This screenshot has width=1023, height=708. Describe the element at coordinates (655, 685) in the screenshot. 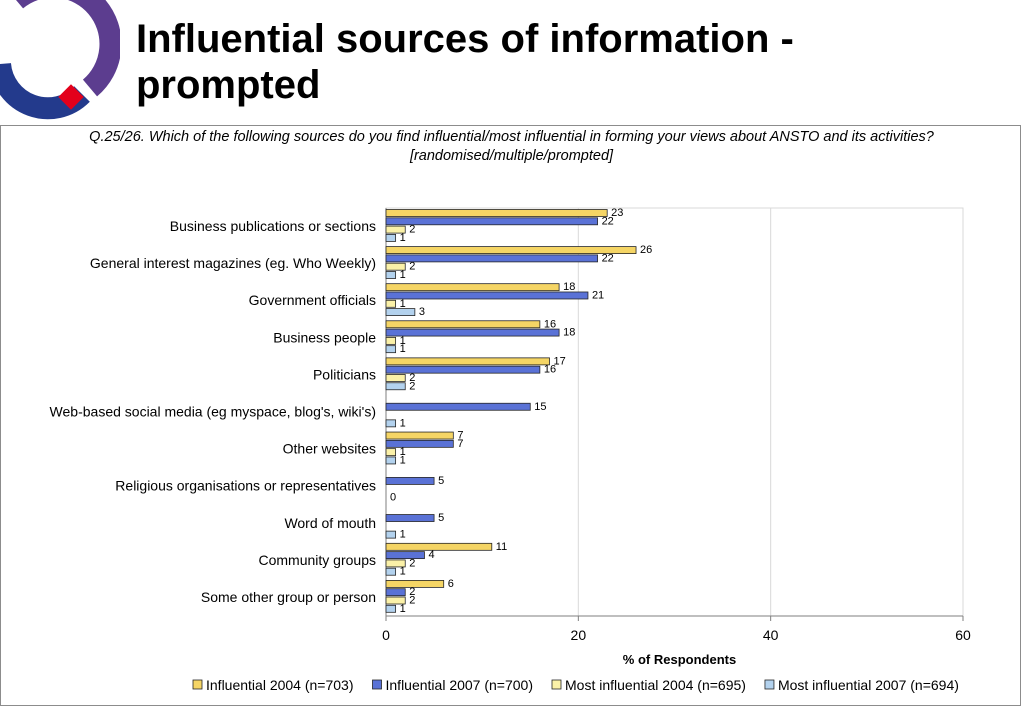

I see `legend-label: Most influential 2004 (n=695)` at that location.